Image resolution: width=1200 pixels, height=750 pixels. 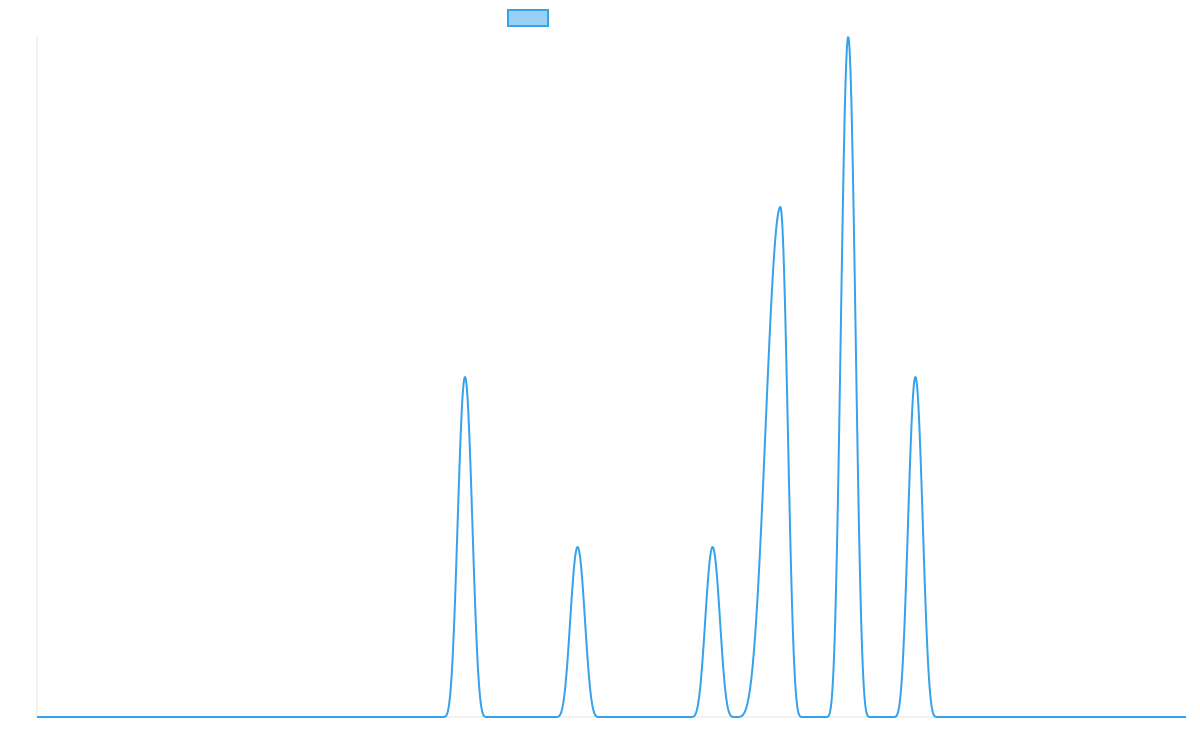 I want to click on legend, so click(x=528, y=18).